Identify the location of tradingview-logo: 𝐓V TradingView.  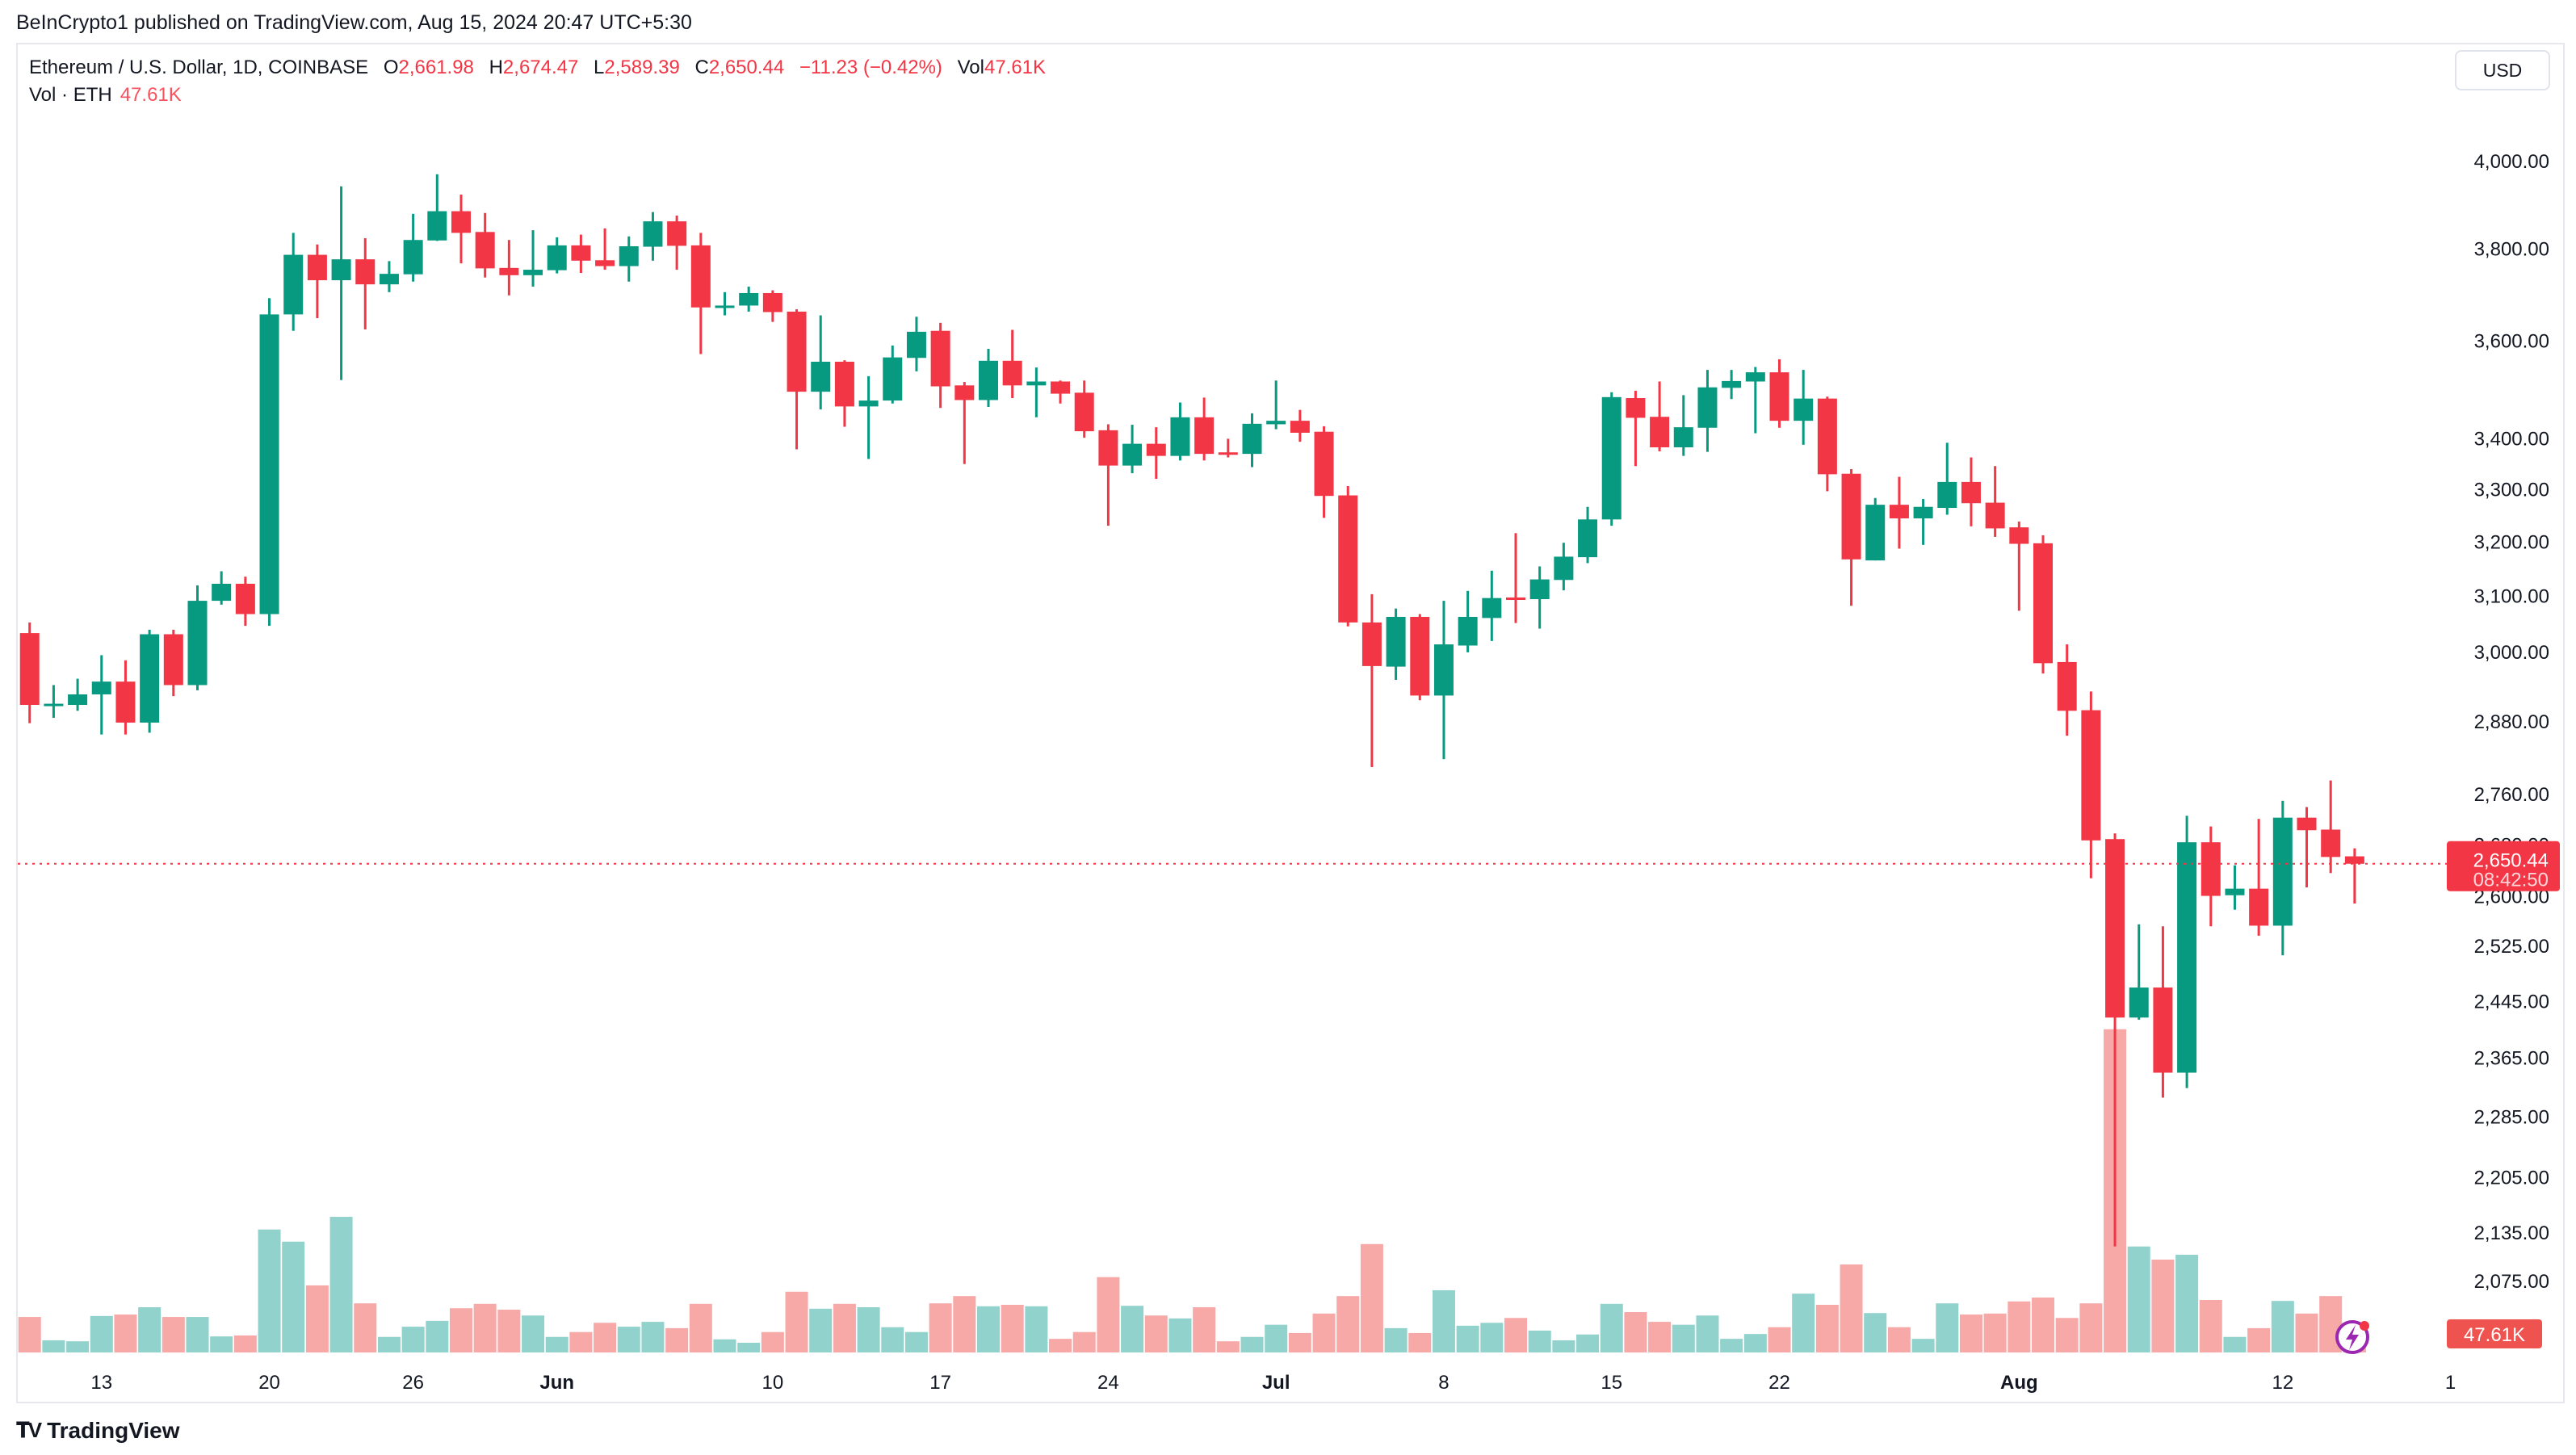
(98, 1431).